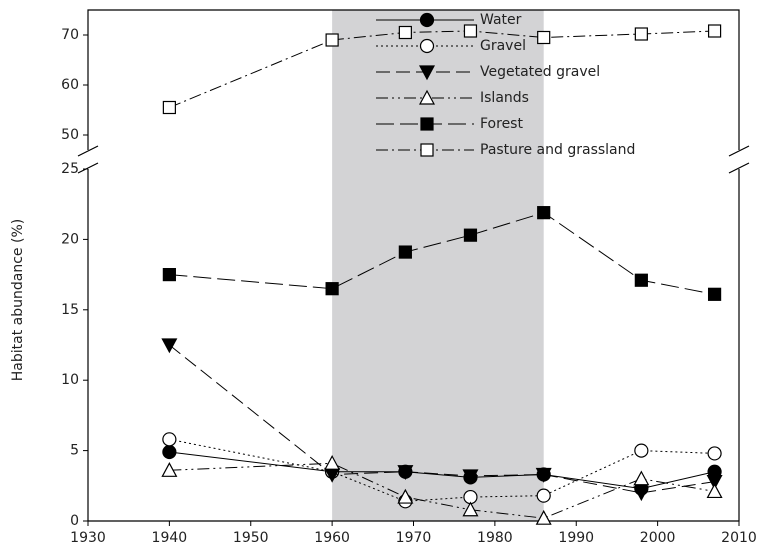 This screenshot has width=757, height=552. What do you see at coordinates (501, 124) in the screenshot?
I see `legend-label: Forest` at bounding box center [501, 124].